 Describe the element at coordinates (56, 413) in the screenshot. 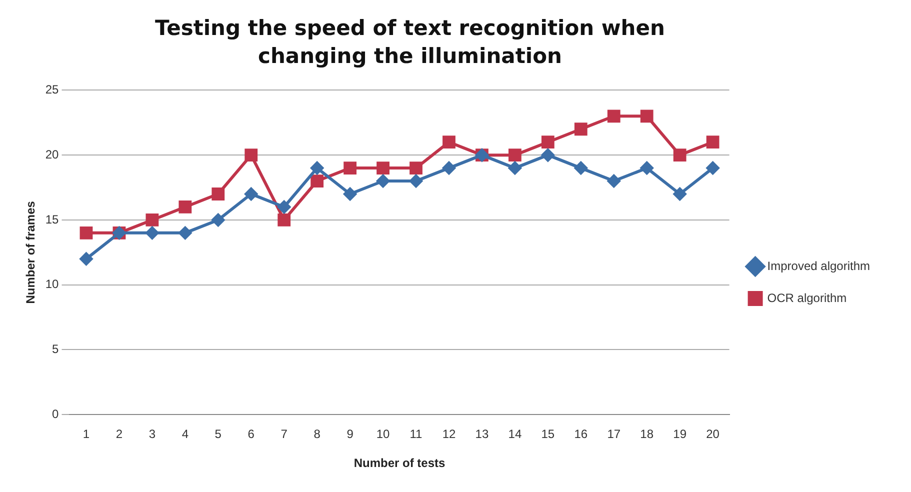

I see `y-tick-label: 0` at that location.